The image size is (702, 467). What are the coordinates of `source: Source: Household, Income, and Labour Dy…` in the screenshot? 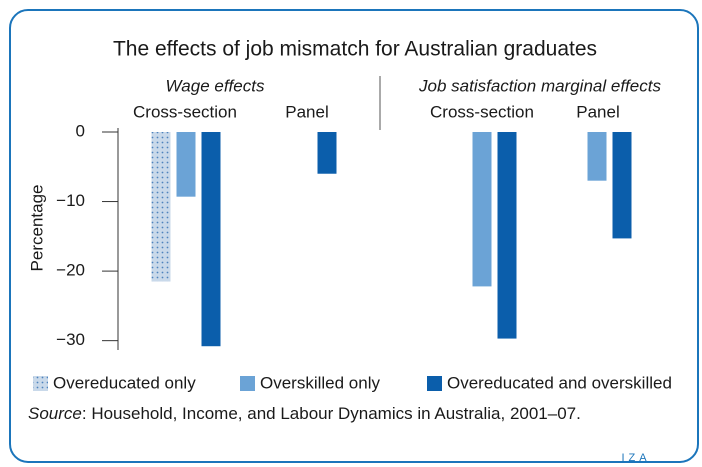 It's located at (304, 413).